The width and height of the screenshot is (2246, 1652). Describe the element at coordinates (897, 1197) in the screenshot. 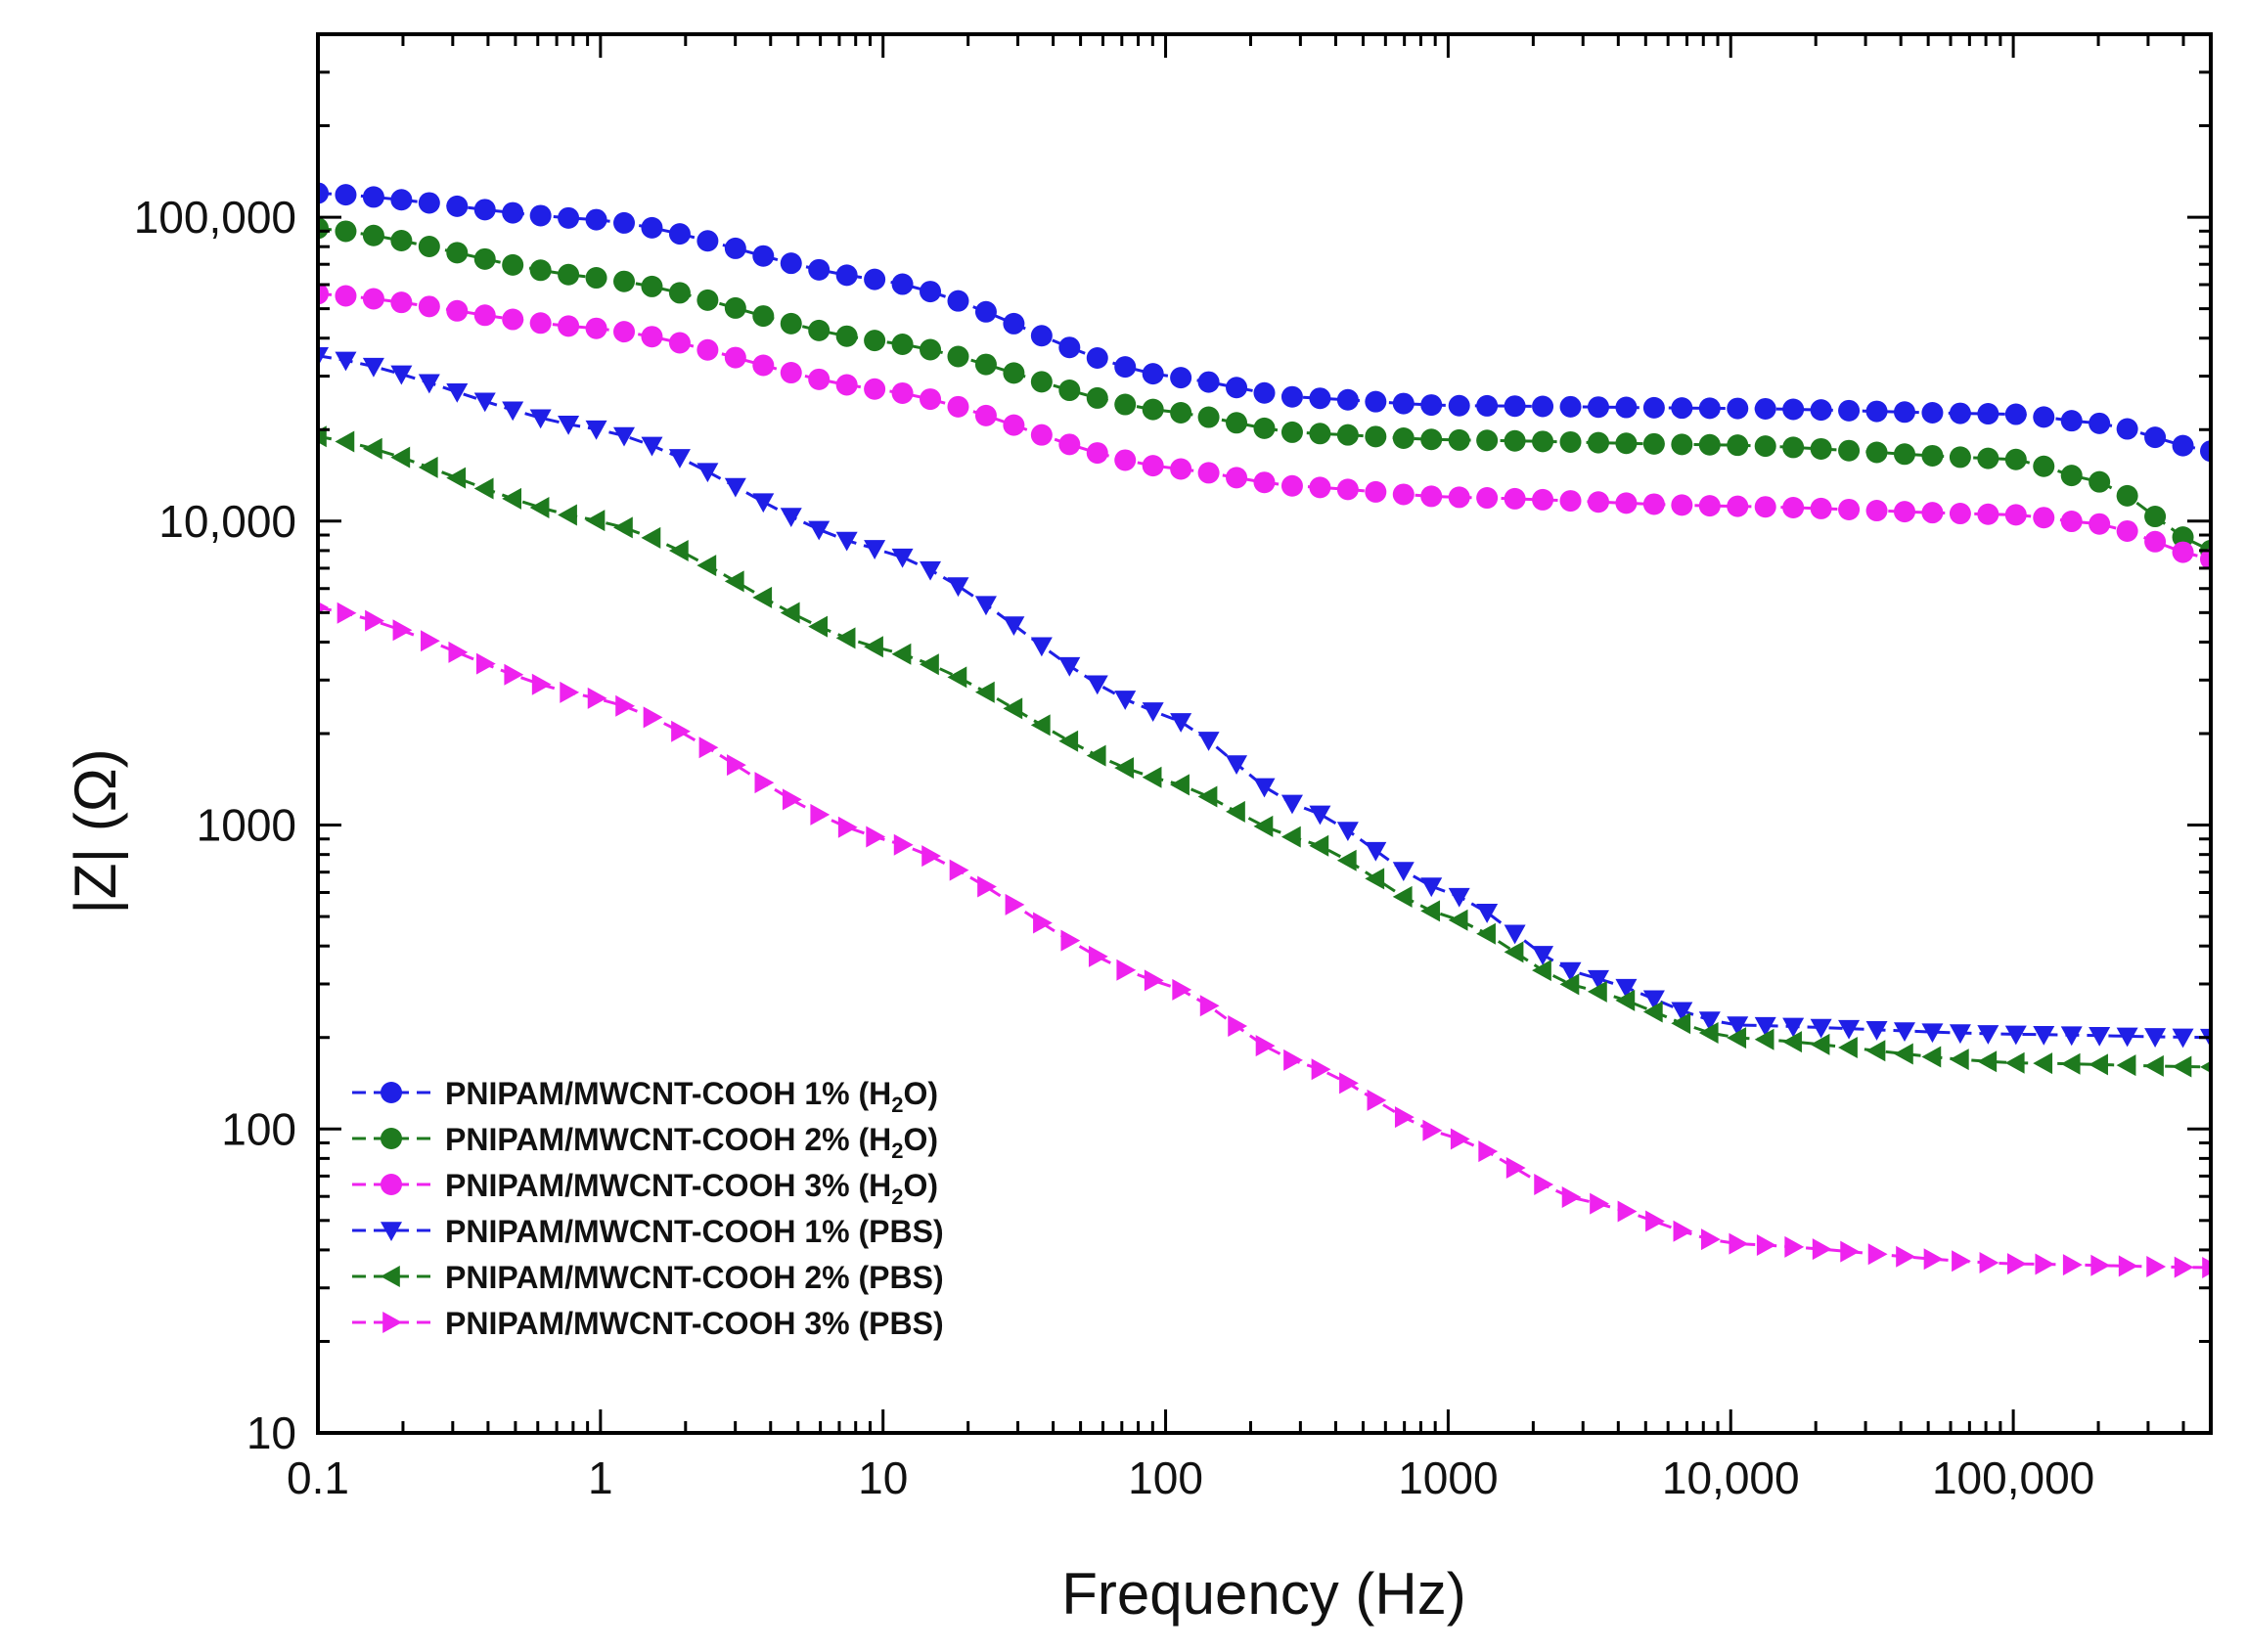

I see `legend-label-subscript: 2` at that location.